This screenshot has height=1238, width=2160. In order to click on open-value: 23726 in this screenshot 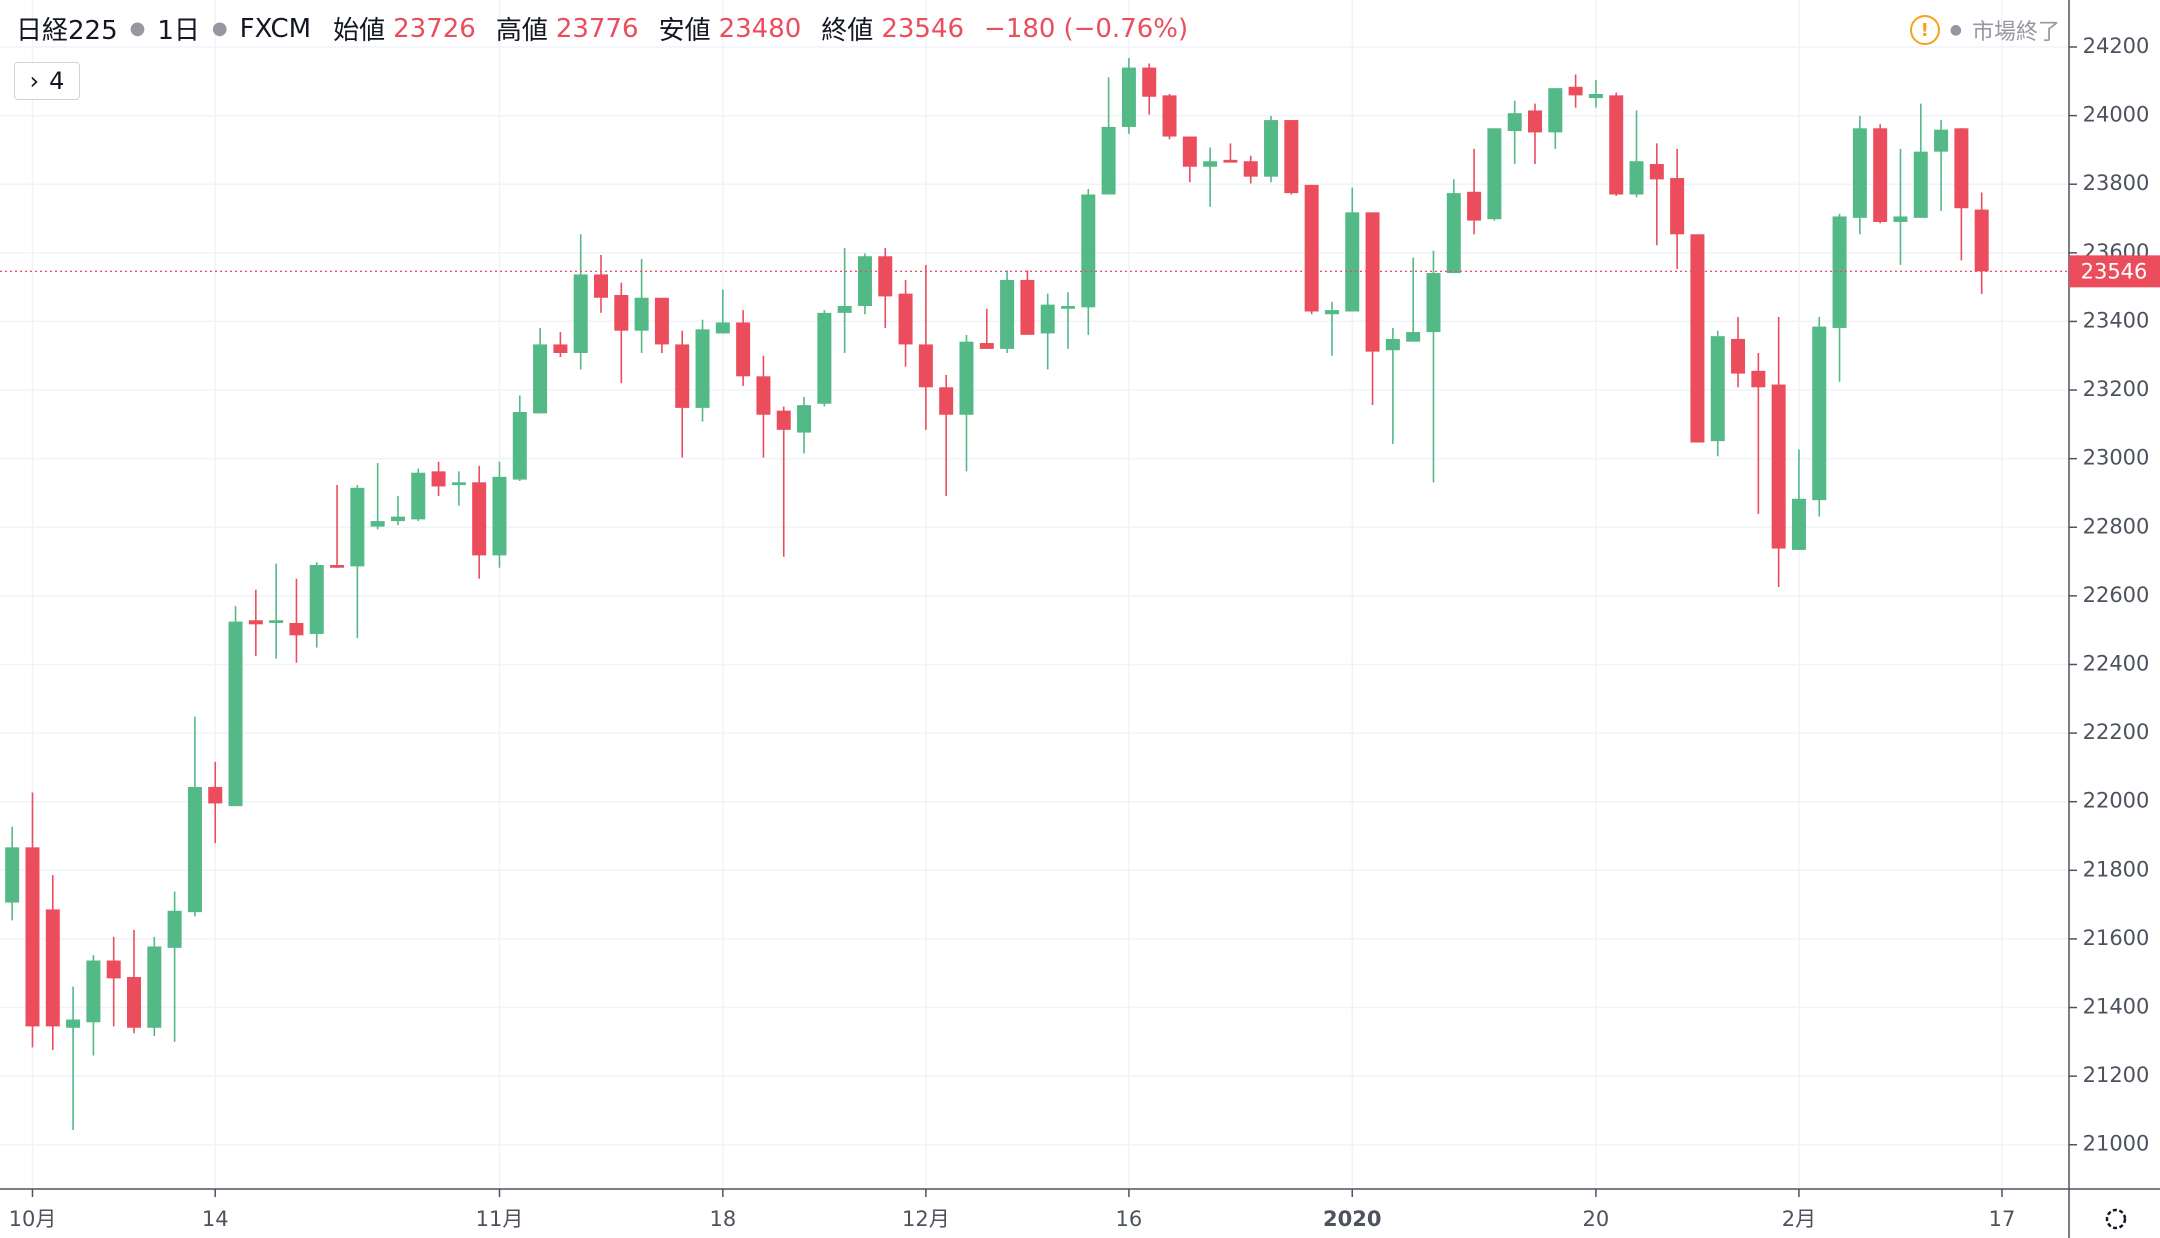, I will do `click(434, 28)`.